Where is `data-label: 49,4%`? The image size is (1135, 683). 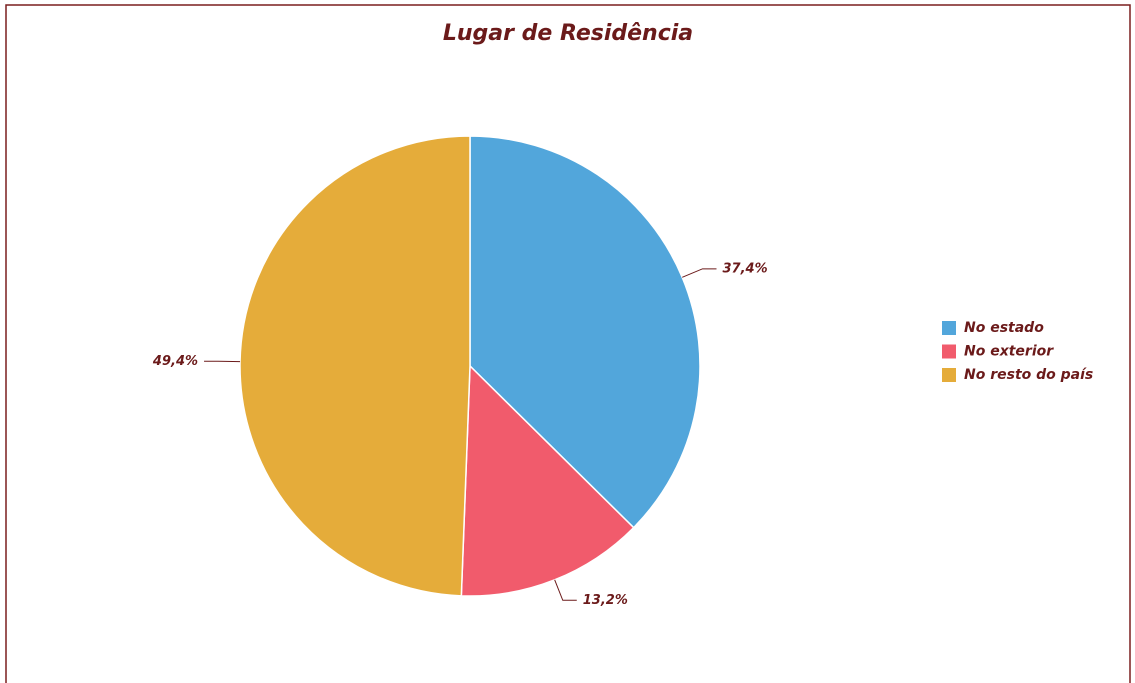 data-label: 49,4% is located at coordinates (175, 361).